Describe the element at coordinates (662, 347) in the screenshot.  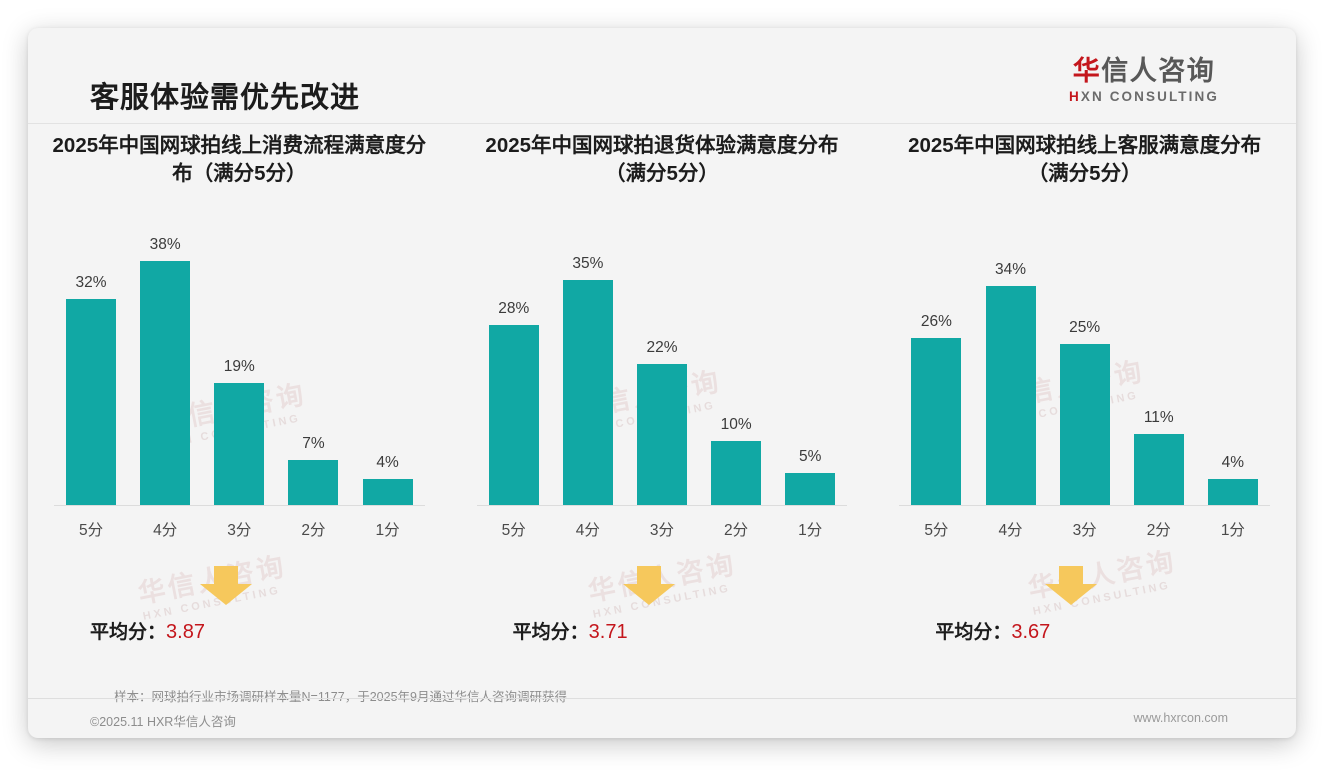
I see `bar-value-label: 22%` at that location.